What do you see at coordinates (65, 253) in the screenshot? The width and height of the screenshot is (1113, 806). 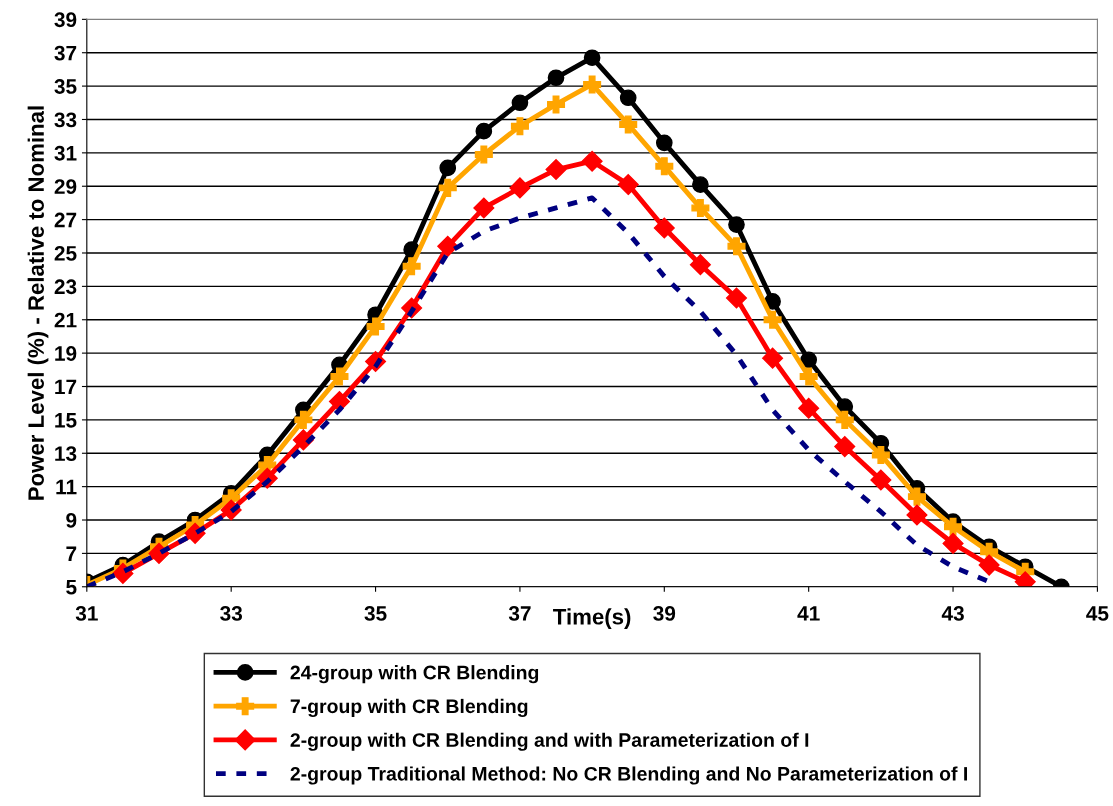 I see `y-tick-label: 25` at bounding box center [65, 253].